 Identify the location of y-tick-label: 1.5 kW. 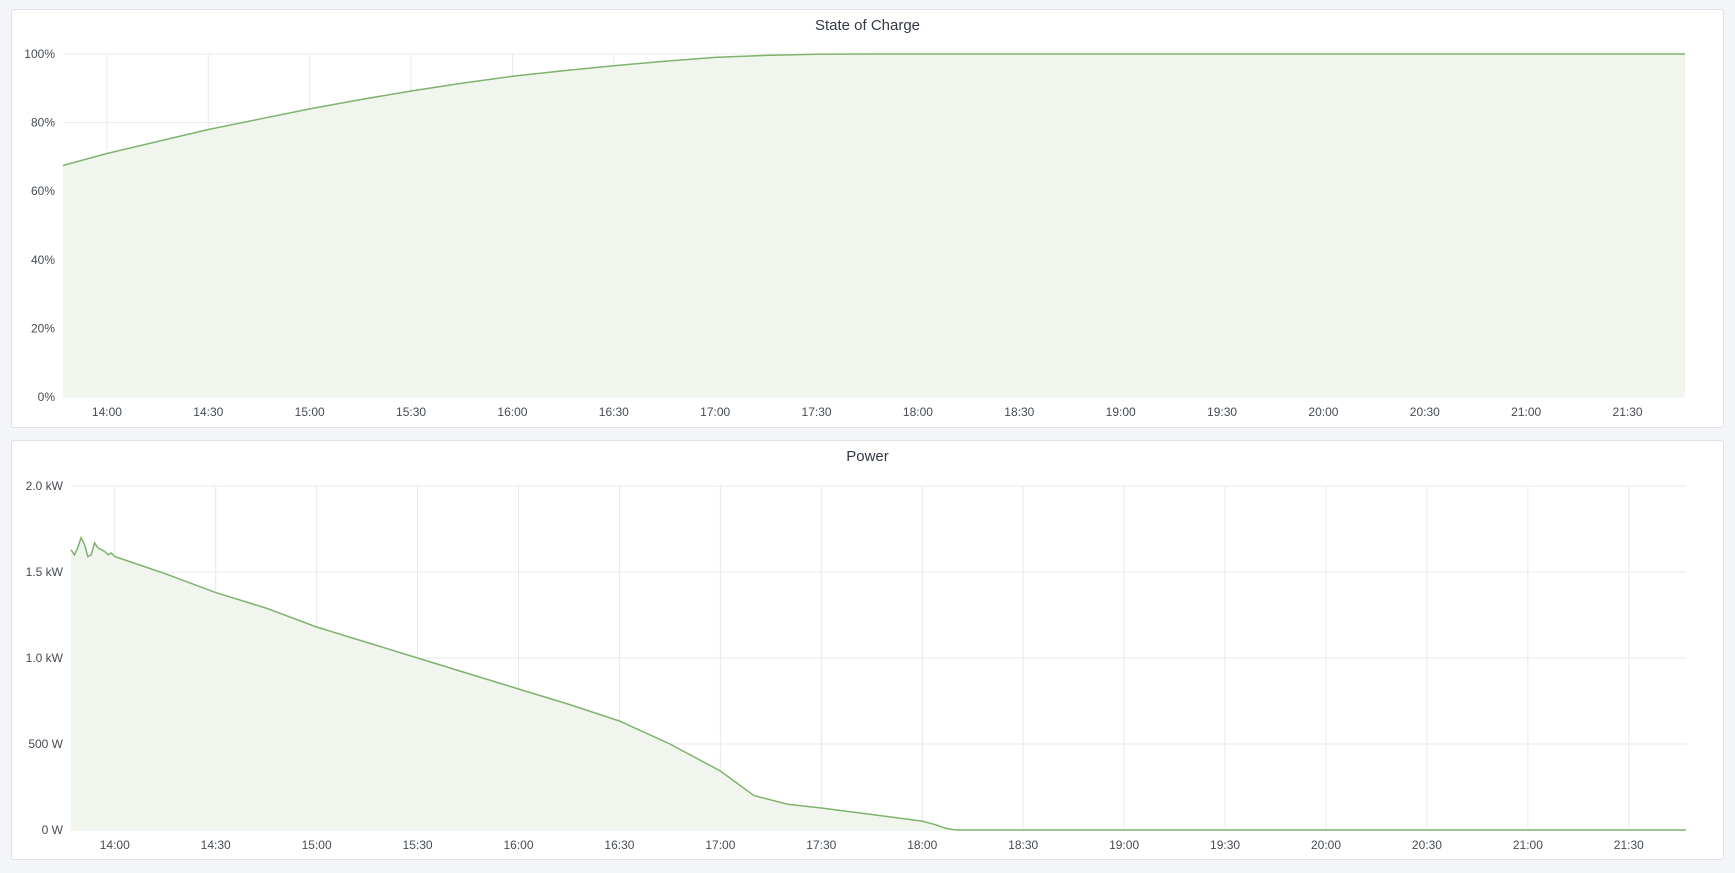
(45, 572).